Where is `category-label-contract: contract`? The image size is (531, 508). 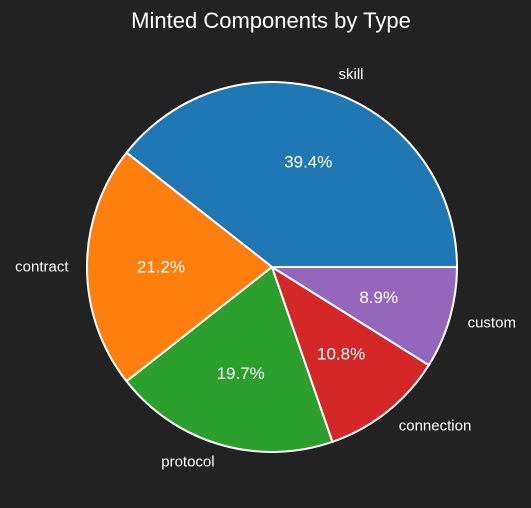
category-label-contract: contract is located at coordinates (42, 267).